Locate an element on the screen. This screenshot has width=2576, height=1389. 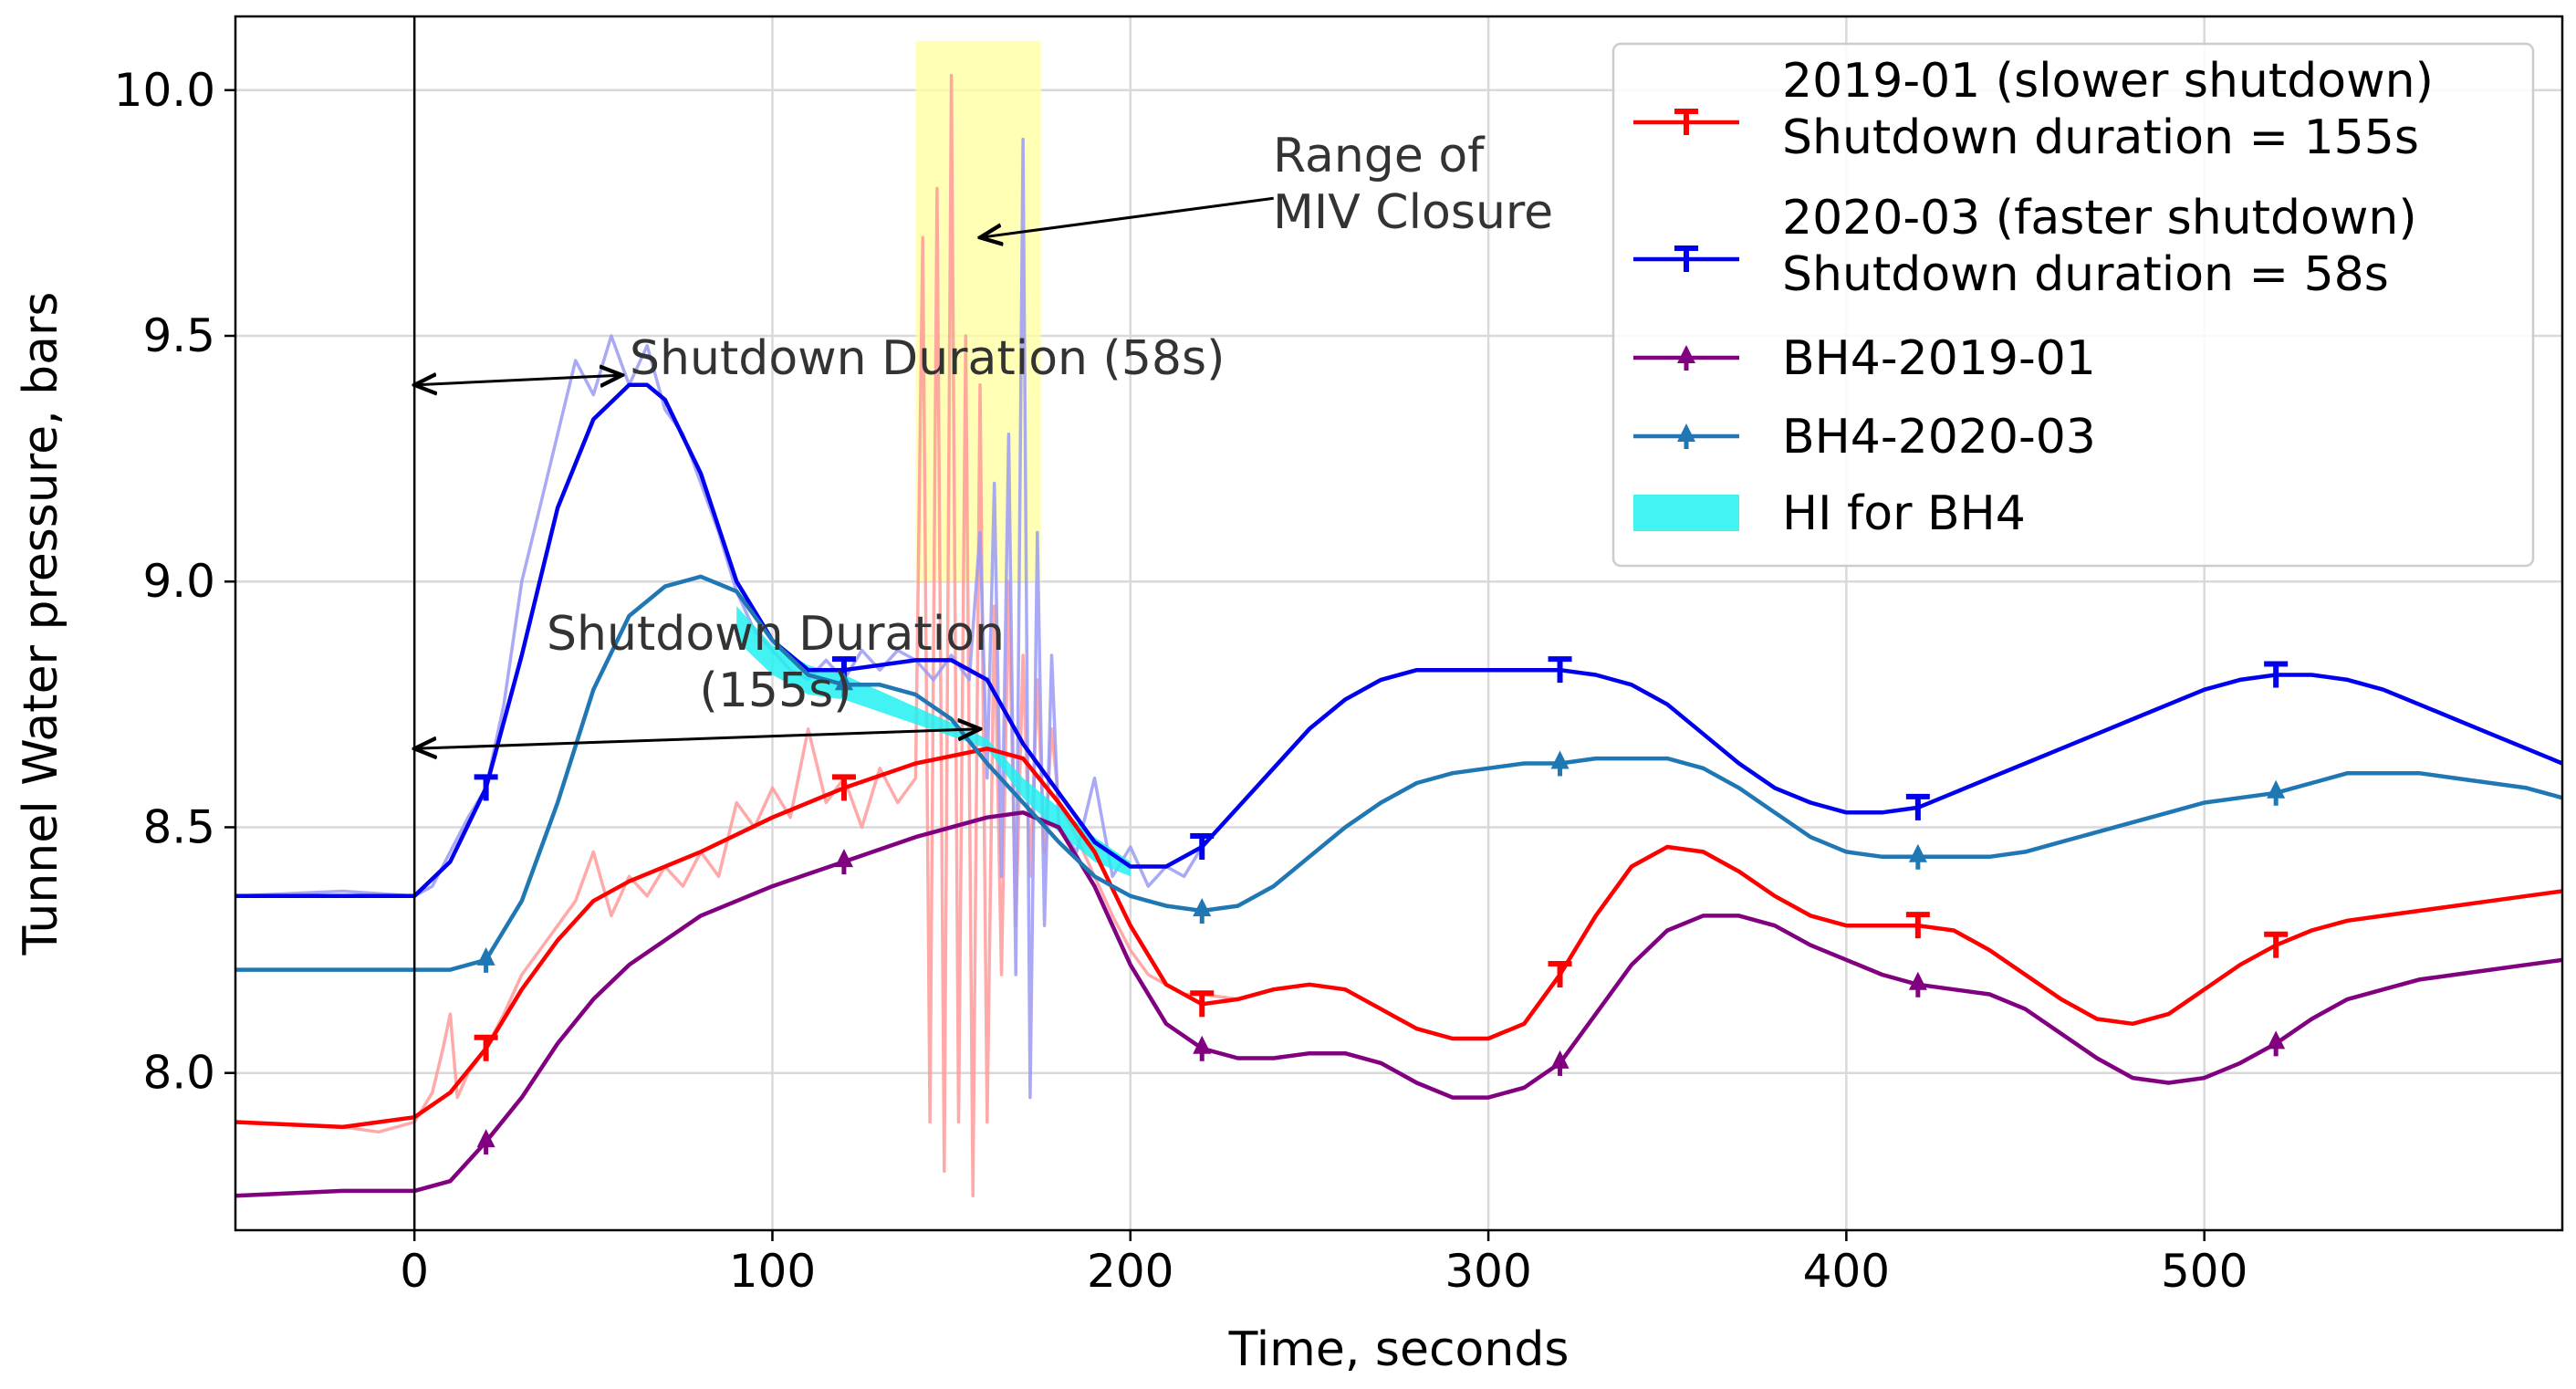
y-tick-label: 8.5 is located at coordinates (178, 827).